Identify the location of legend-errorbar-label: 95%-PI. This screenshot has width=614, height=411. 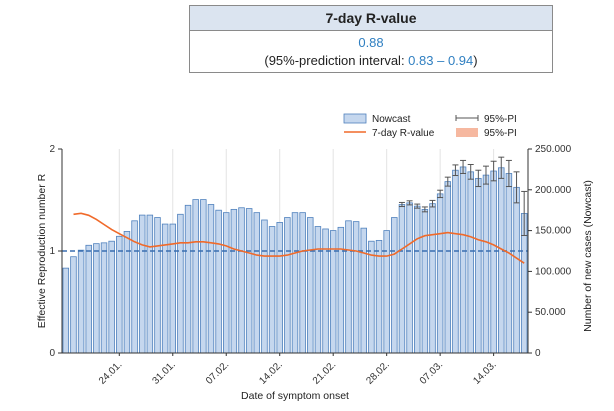
(500, 119).